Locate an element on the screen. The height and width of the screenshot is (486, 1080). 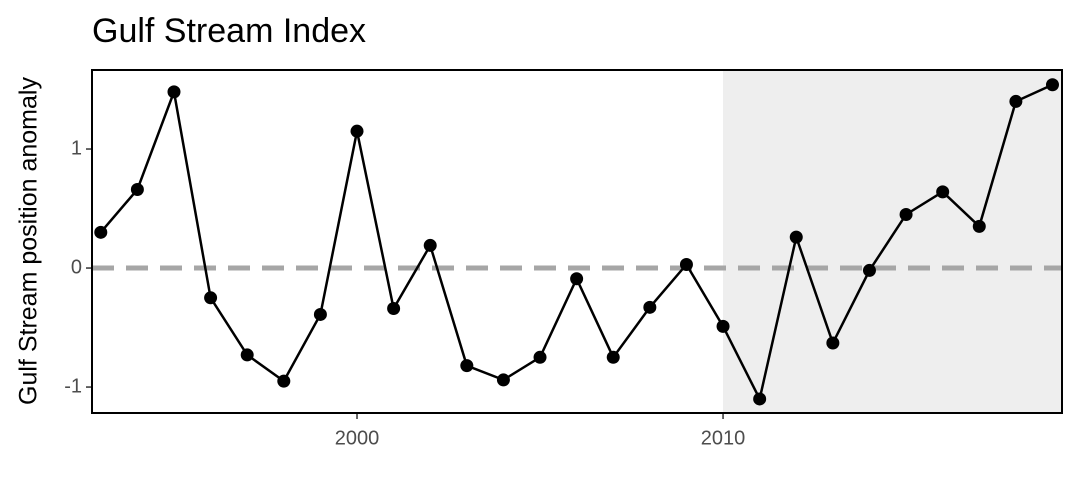
y-tick-label: -1 is located at coordinates (73, 386).